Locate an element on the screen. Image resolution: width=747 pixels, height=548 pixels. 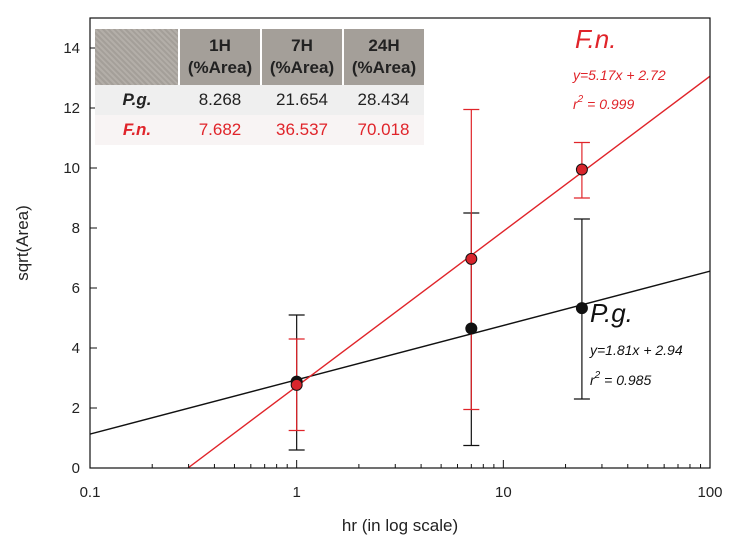
y-tick-label: 0 is located at coordinates (76, 468).